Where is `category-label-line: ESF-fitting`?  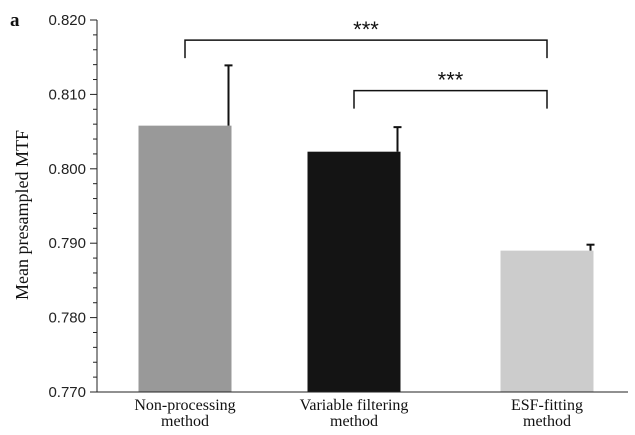
category-label-line: ESF-fitting is located at coordinates (547, 405).